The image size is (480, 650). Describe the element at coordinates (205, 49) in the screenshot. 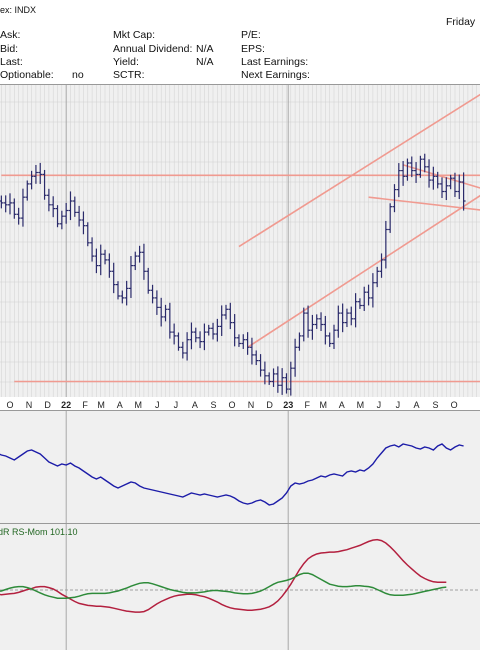

I see `annual-dividend-value: N/A` at that location.